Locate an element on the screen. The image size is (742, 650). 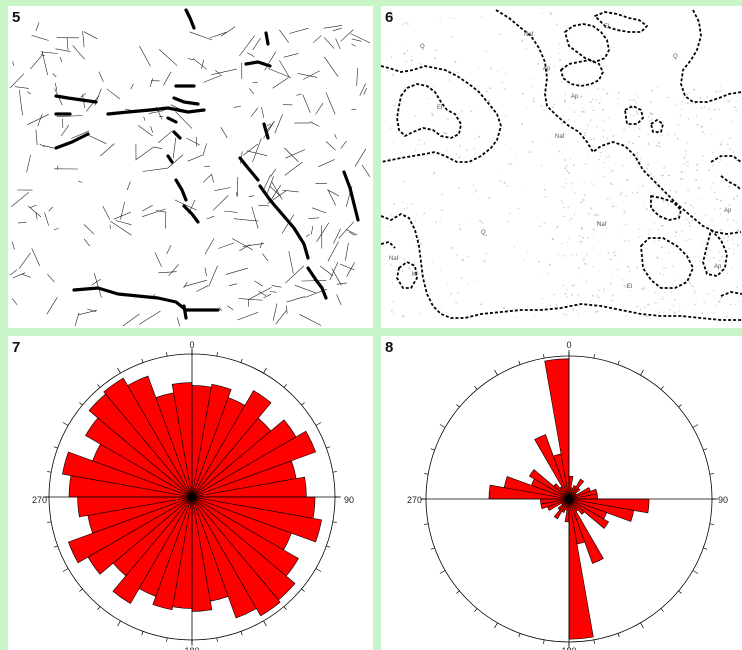
unit-label: Naf is located at coordinates (560, 137).